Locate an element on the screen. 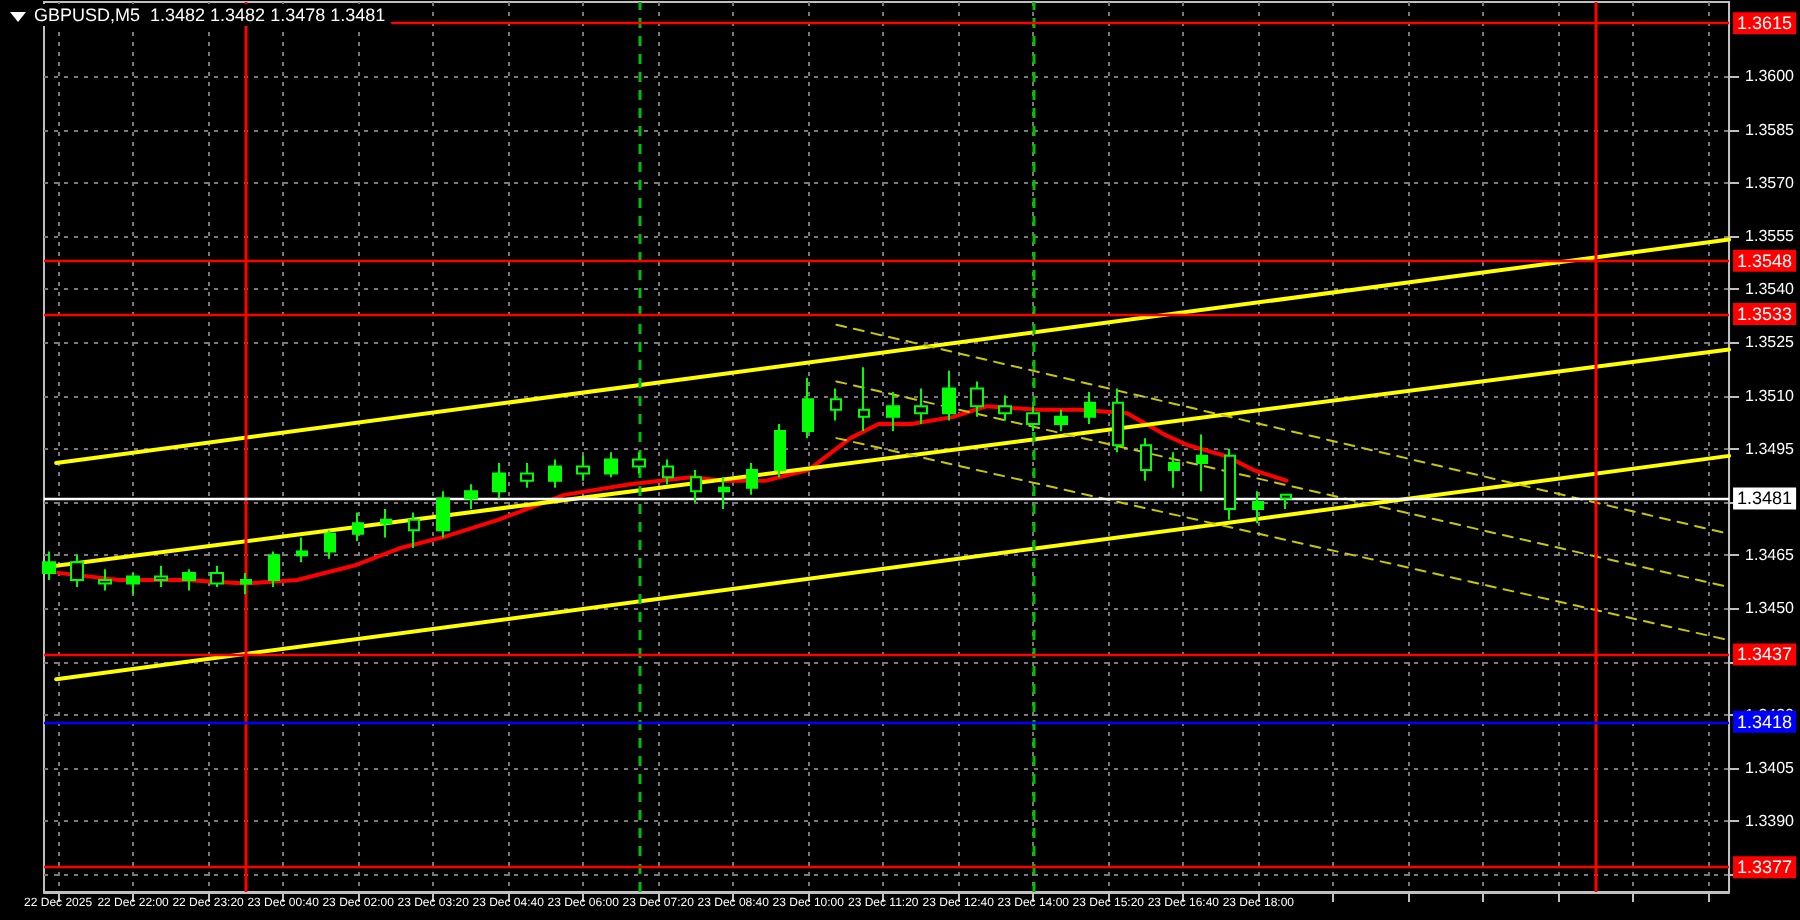 The width and height of the screenshot is (1800, 920). y-tick-label: 1.3555 is located at coordinates (1770, 236).